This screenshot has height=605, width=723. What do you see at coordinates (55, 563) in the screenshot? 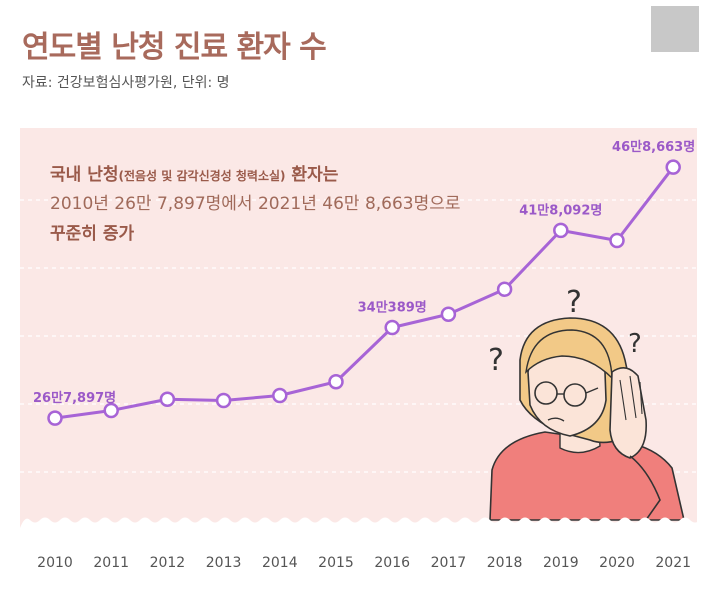
I see `x-tick-2010: 2010` at bounding box center [55, 563].